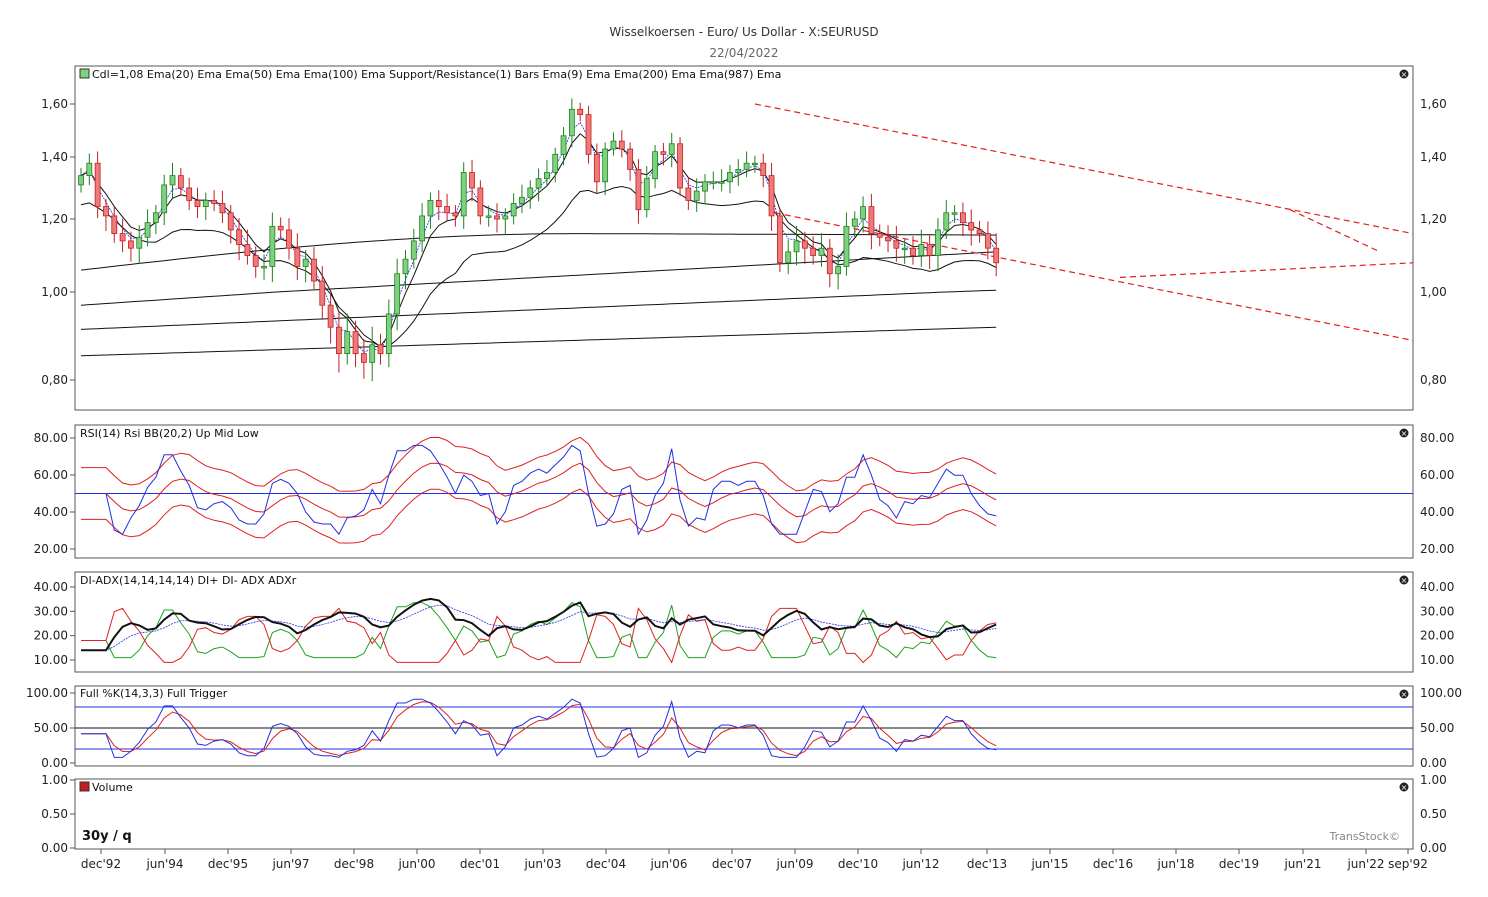  Describe the element at coordinates (51, 636) in the screenshot. I see `adx-ytick-left: 20.00` at that location.